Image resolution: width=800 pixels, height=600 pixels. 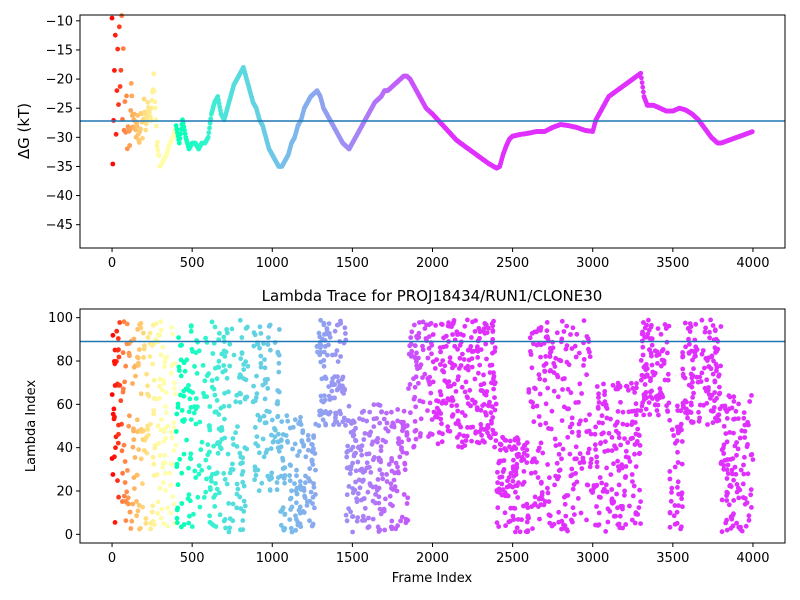 What do you see at coordinates (59, 109) in the screenshot?
I see `delta-g-y-tick-label: −25` at bounding box center [59, 109].